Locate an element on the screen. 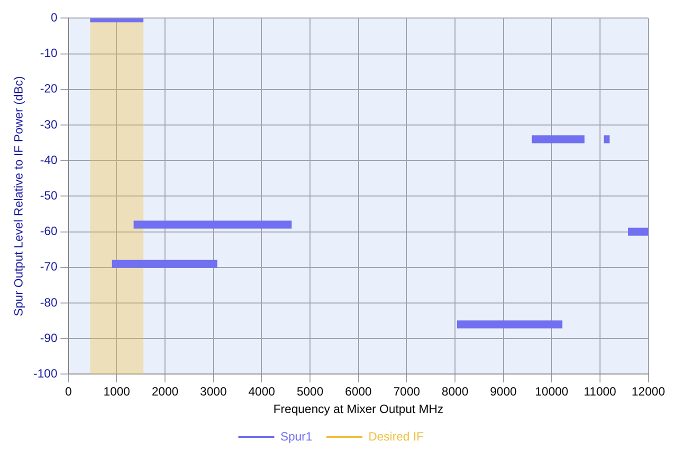 This screenshot has width=677, height=461. x-tick-label: 2000 is located at coordinates (165, 391).